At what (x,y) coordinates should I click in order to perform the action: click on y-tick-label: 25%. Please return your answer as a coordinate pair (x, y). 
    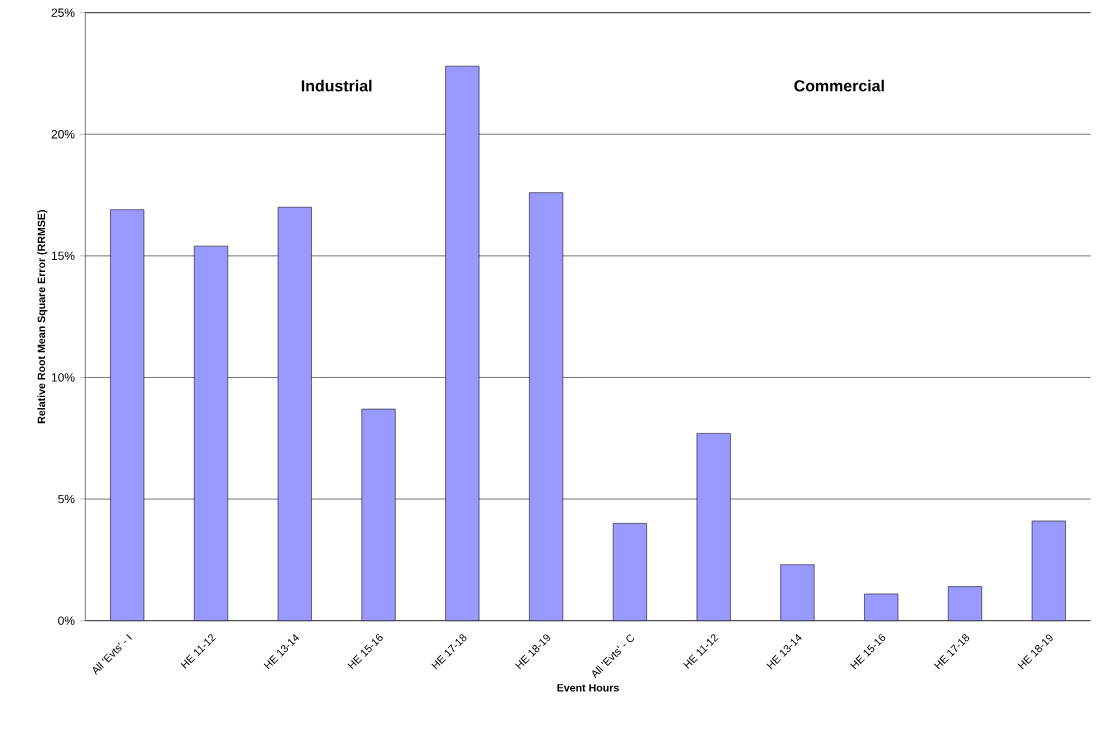
    Looking at the image, I should click on (63, 12).